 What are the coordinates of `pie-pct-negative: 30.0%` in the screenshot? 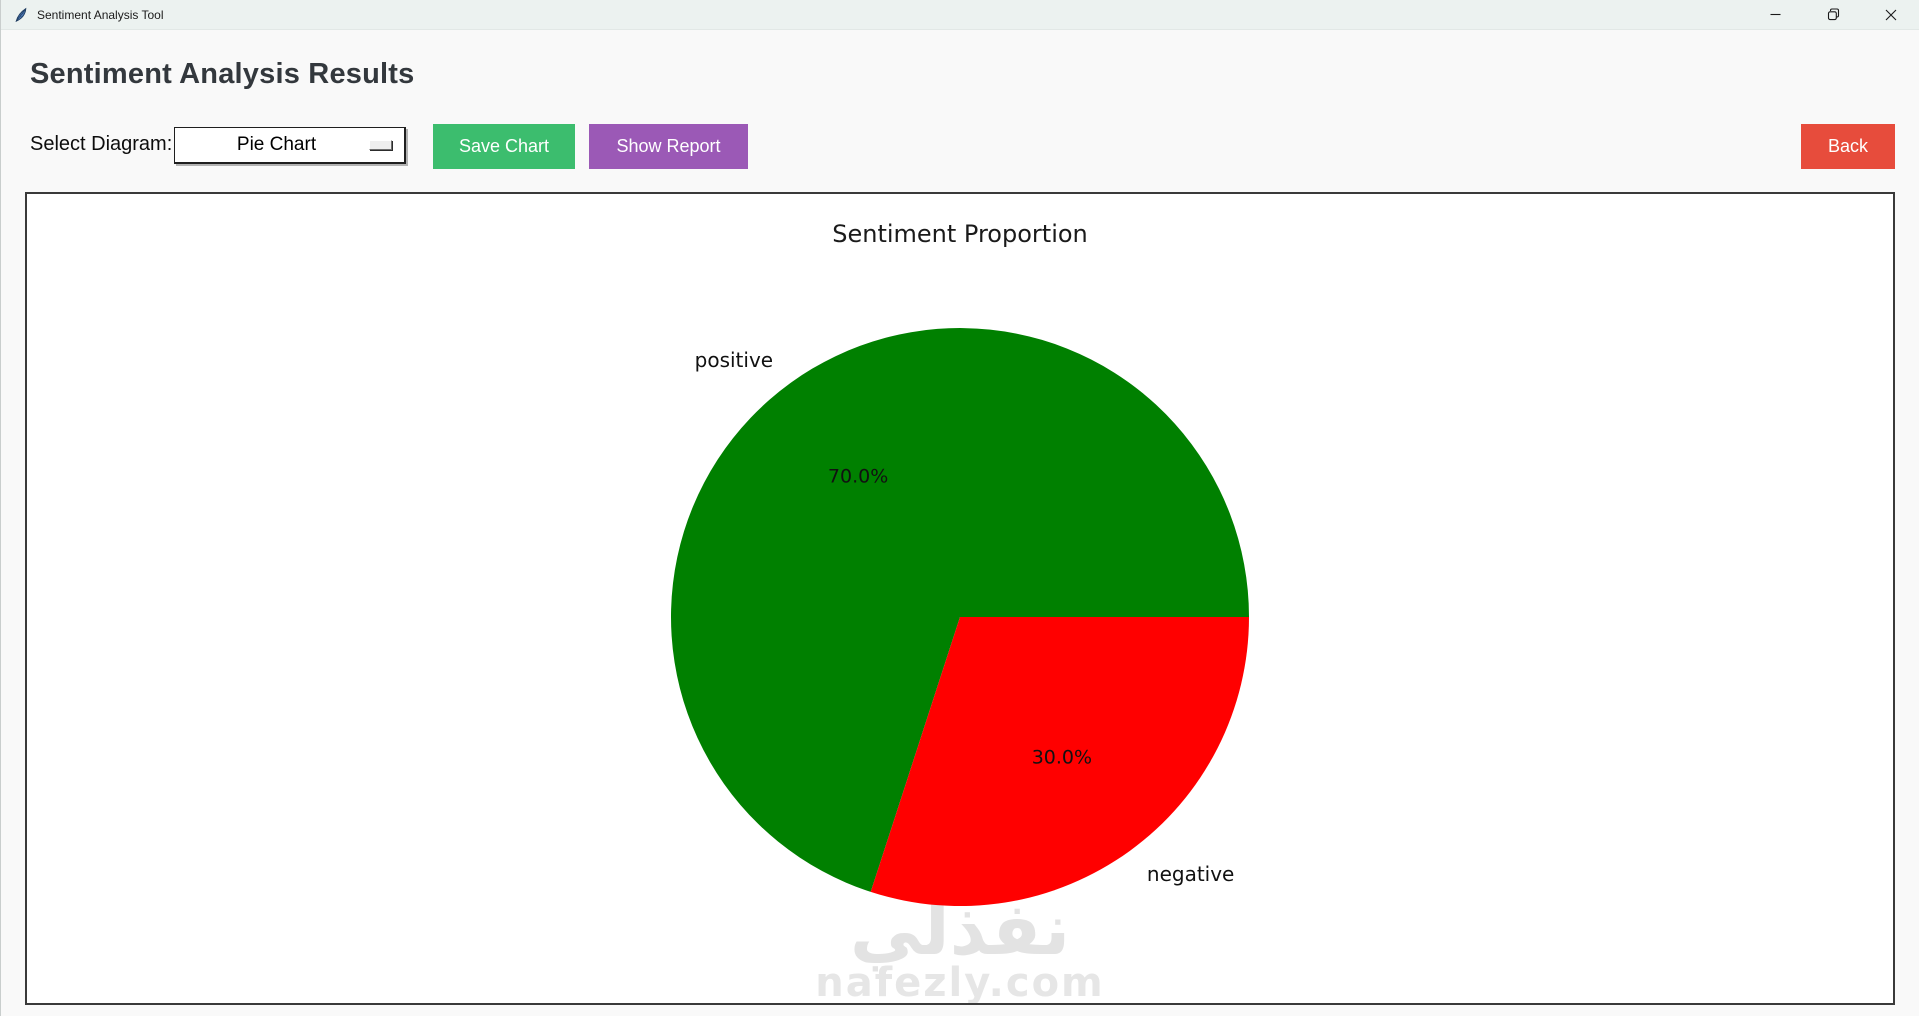 It's located at (1062, 757).